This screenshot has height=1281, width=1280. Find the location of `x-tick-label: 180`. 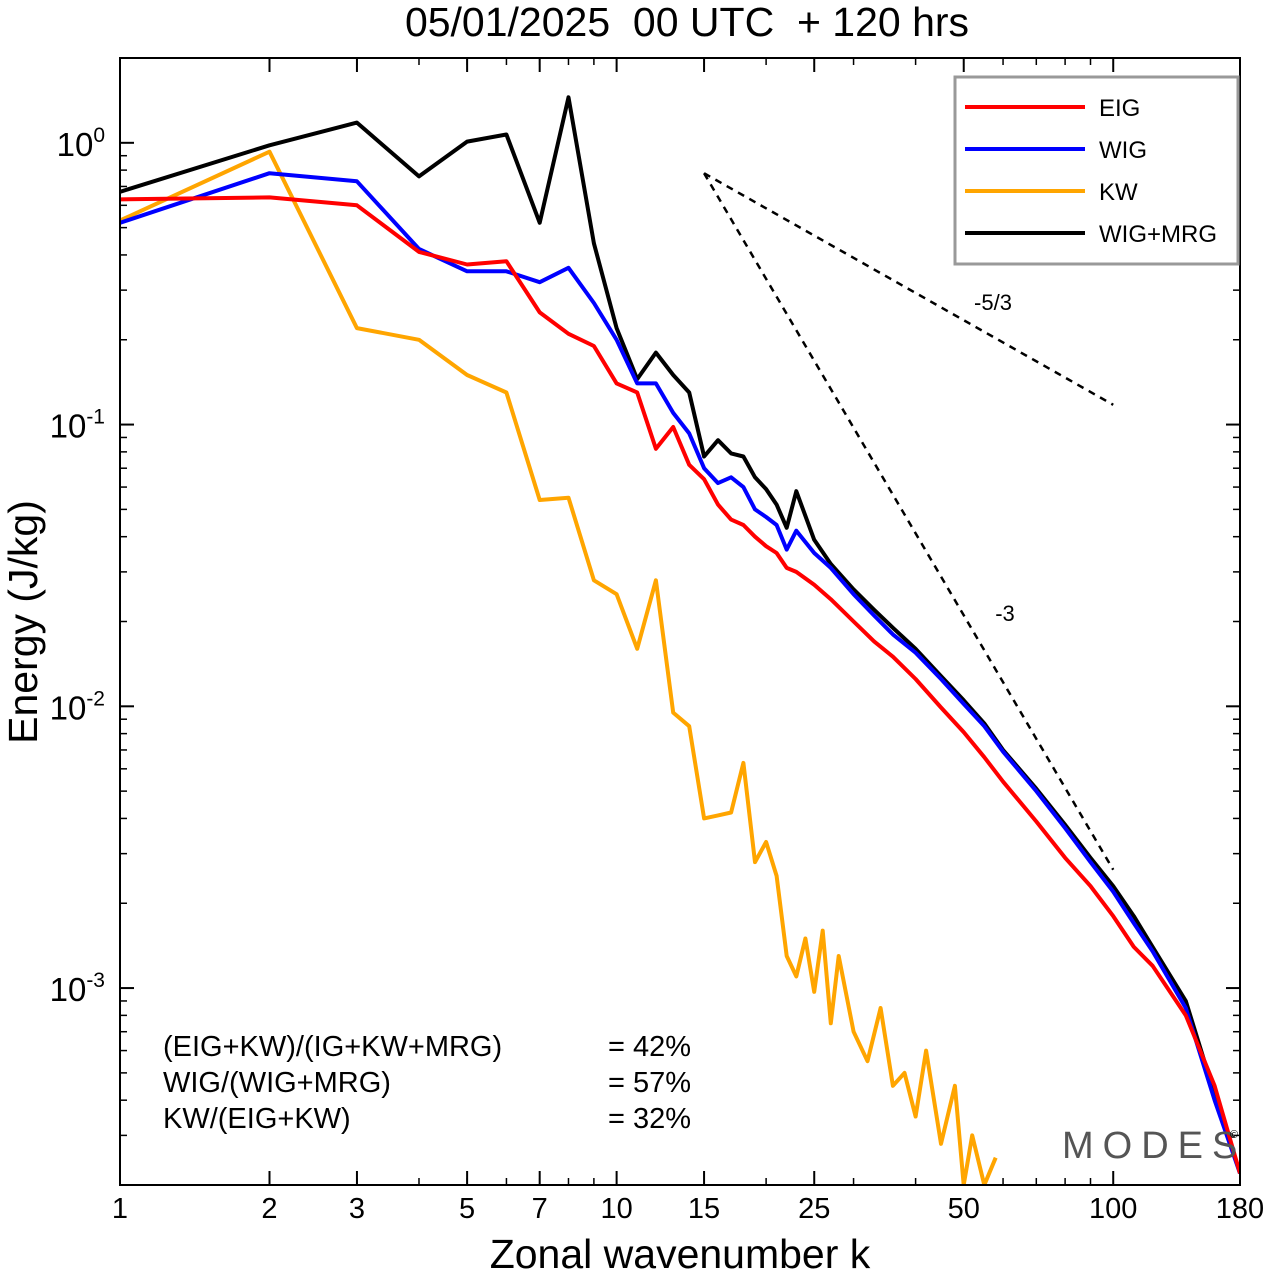

x-tick-label: 180 is located at coordinates (1240, 1209).